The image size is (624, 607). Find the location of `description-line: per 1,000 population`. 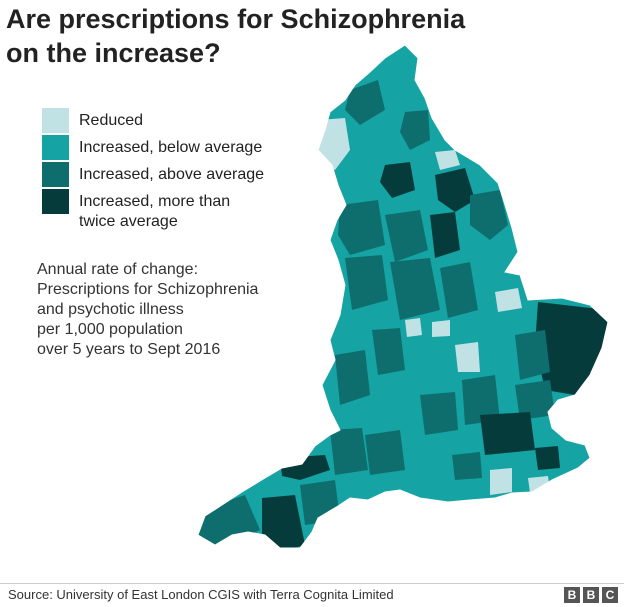

description-line: per 1,000 population is located at coordinates (110, 329).